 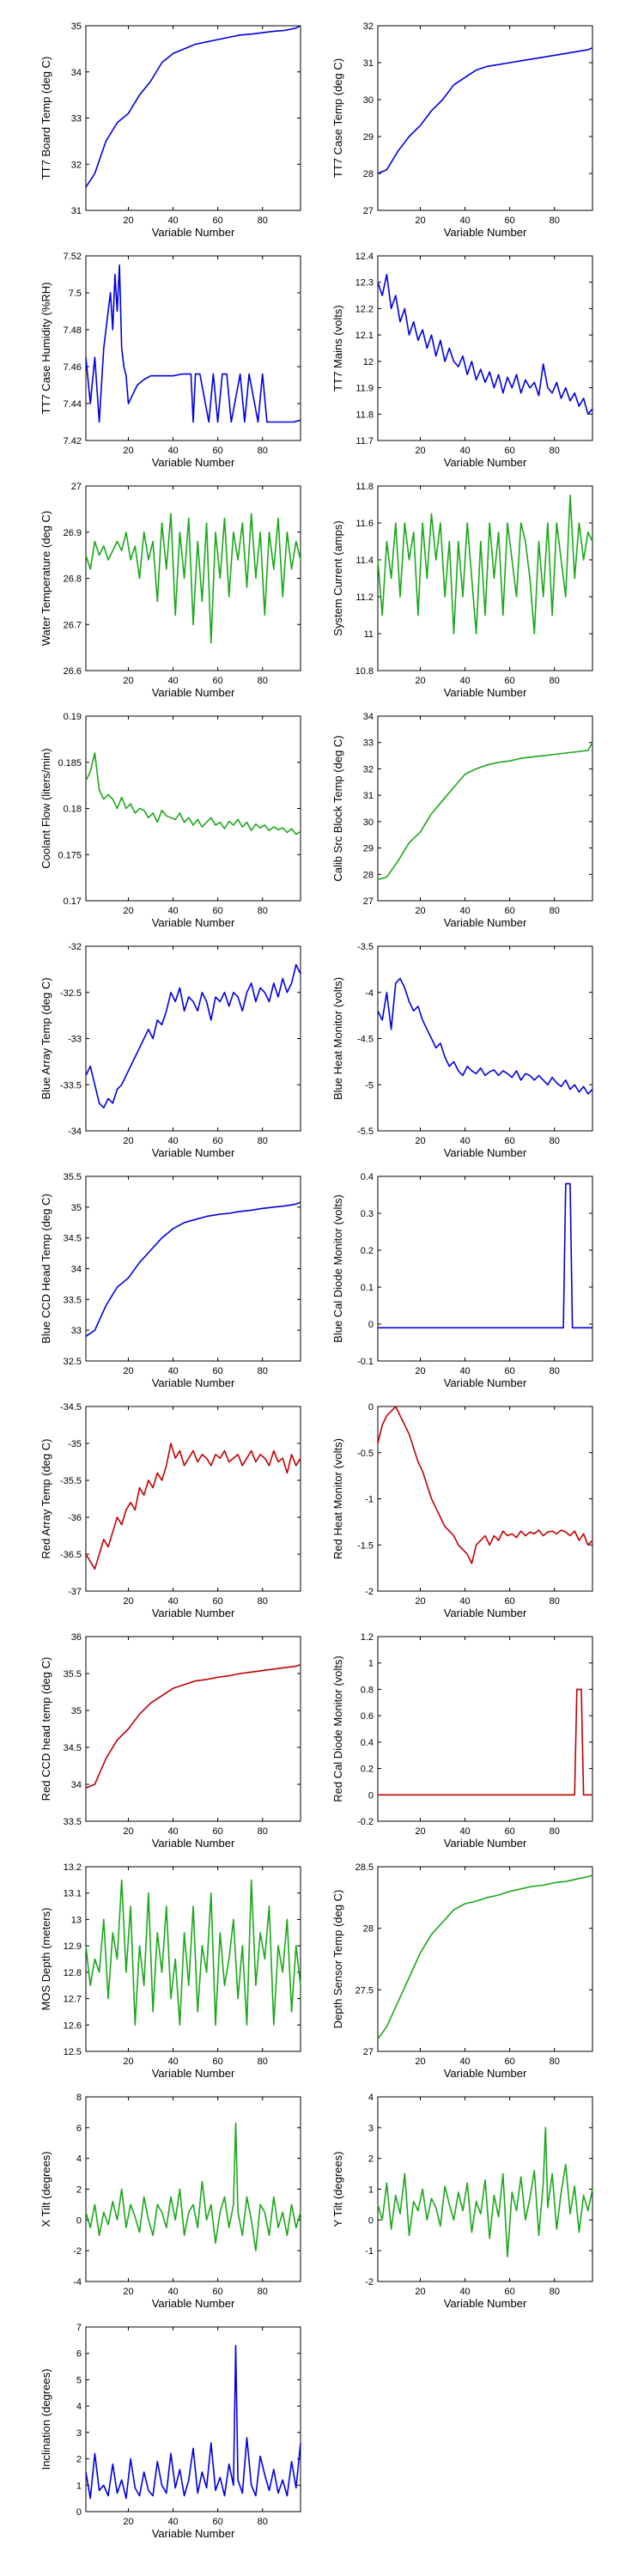 I want to click on y-axis-label: Depth Sensor Temp (deg C), so click(x=337, y=1960).